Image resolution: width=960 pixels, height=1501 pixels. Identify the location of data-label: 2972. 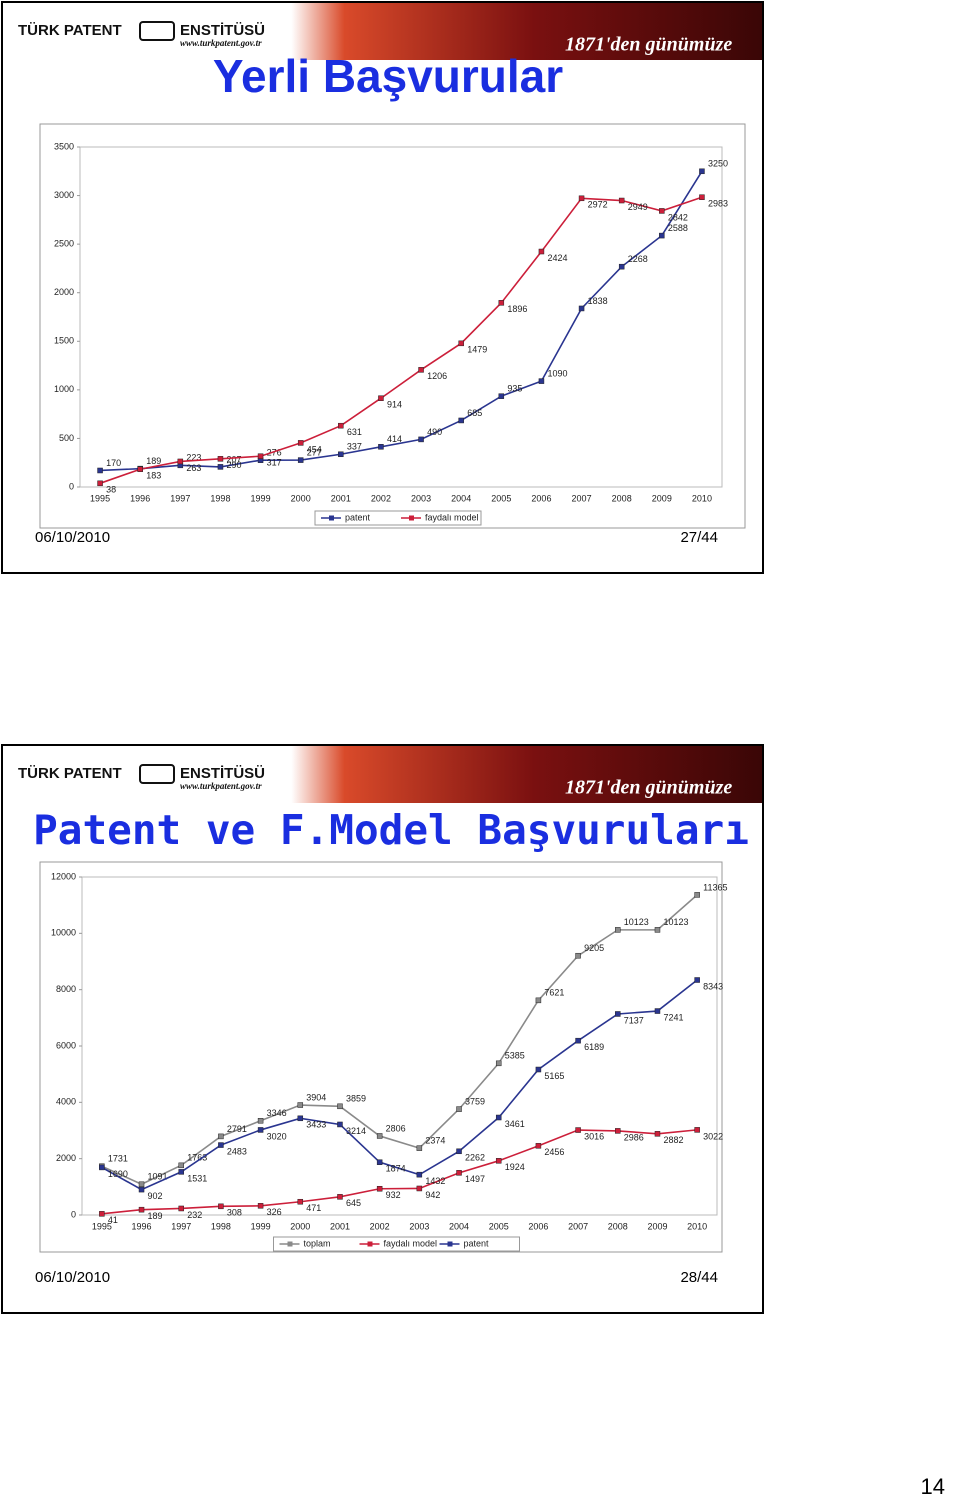
(598, 205).